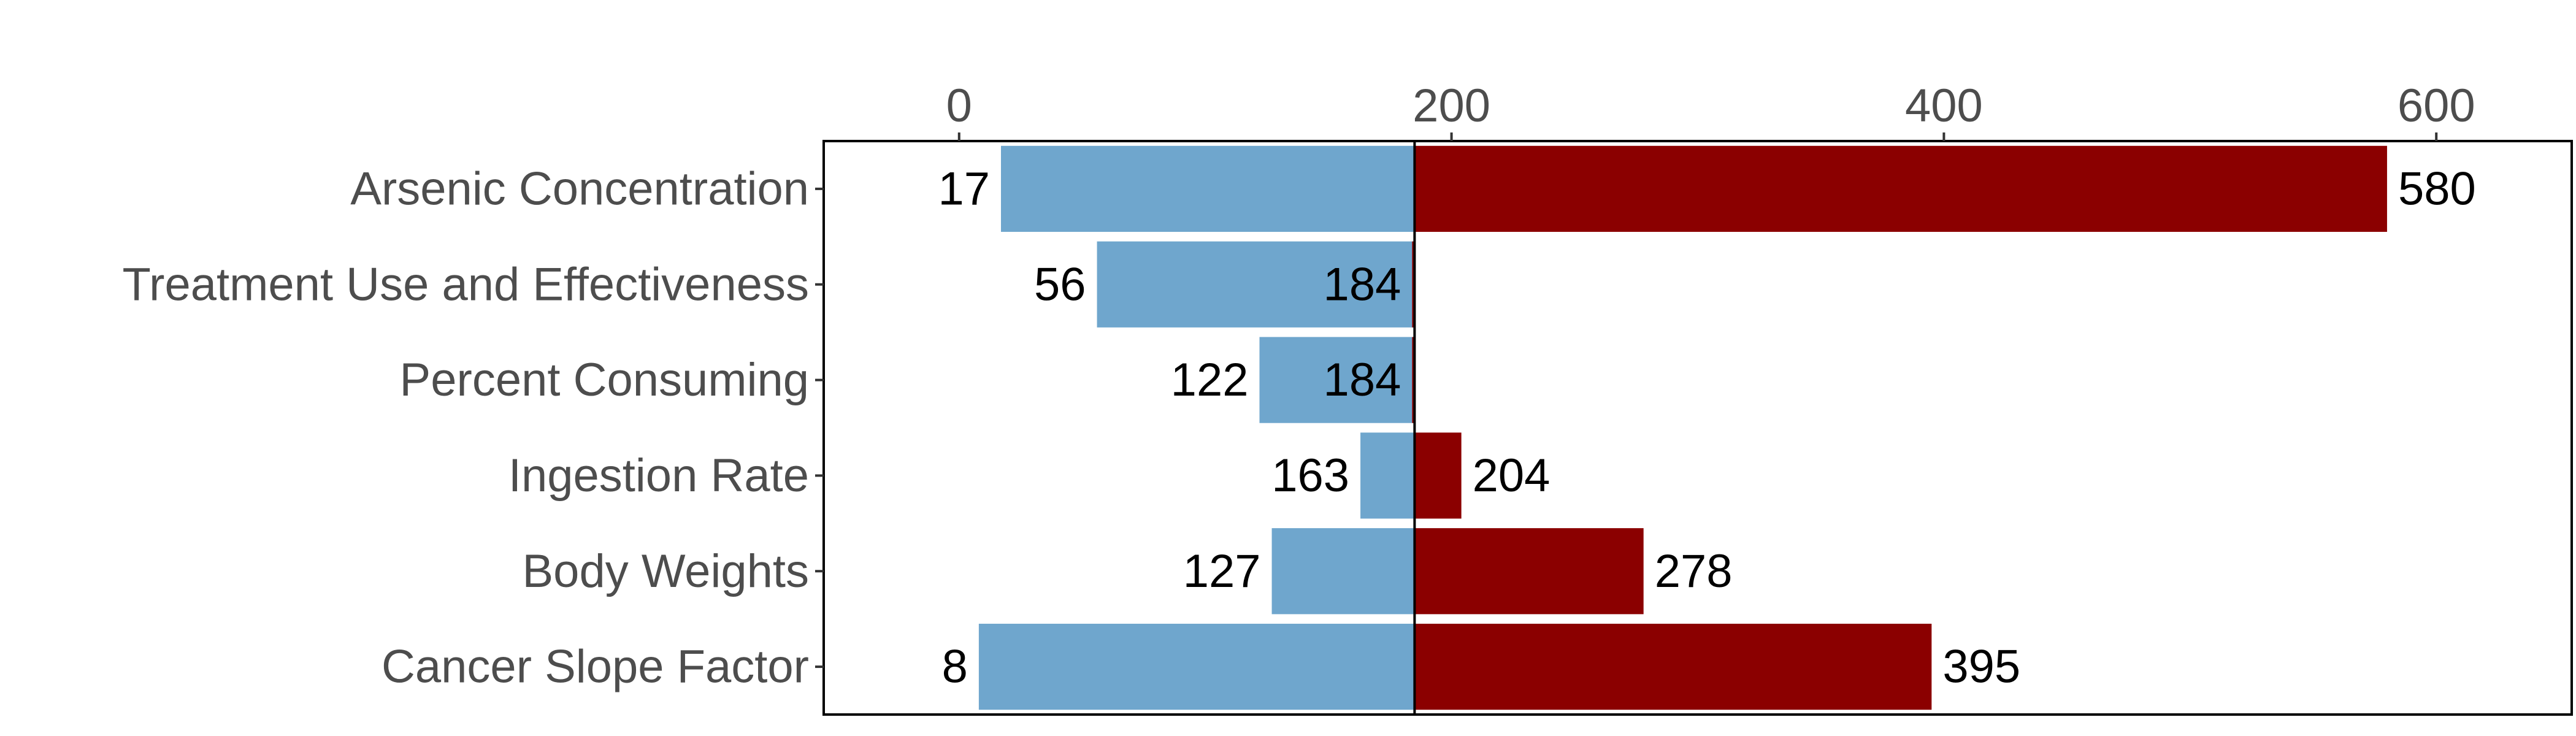  Describe the element at coordinates (1710, 110) in the screenshot. I see `x-axis: 0 200 400 600` at that location.